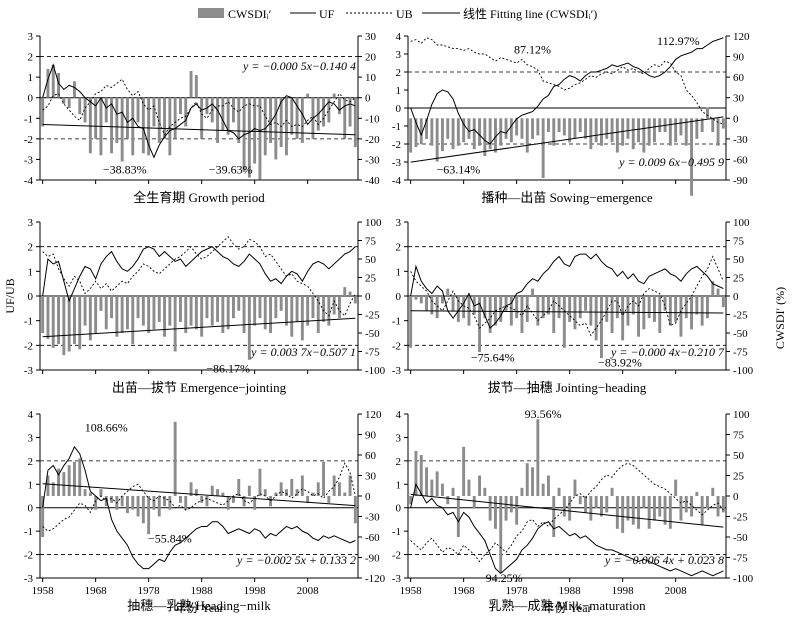 The height and width of the screenshot is (619, 798). I want to click on extreme-value-label: 108.66%, so click(106, 428).